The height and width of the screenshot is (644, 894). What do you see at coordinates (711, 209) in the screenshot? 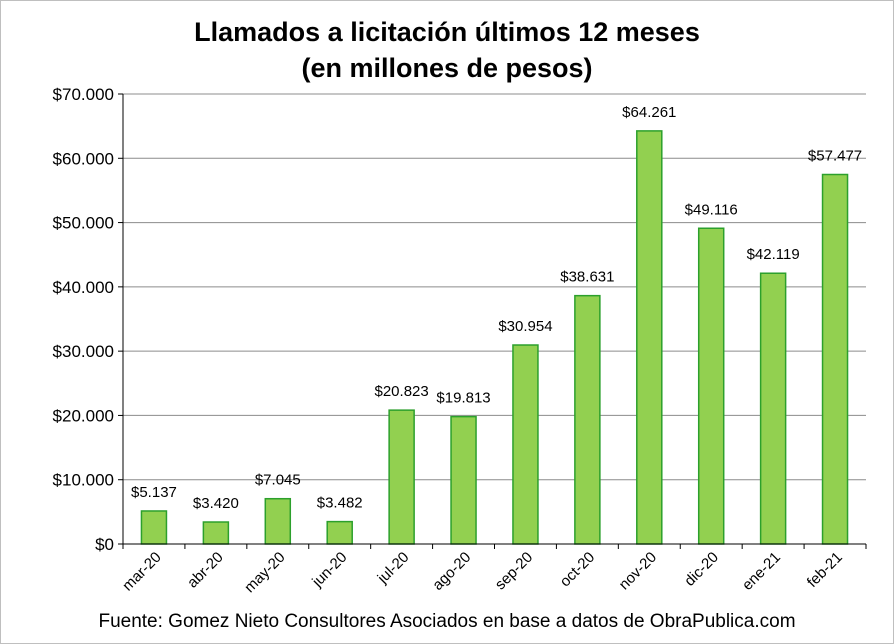
I see `data-label: $49.116` at bounding box center [711, 209].